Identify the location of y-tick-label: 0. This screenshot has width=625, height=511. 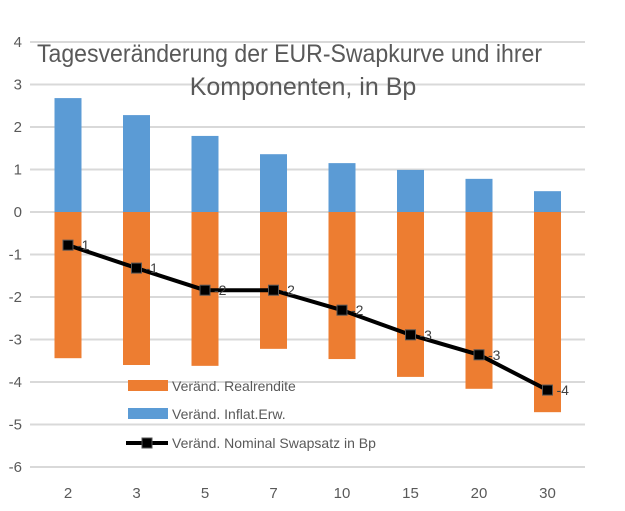
(18, 212).